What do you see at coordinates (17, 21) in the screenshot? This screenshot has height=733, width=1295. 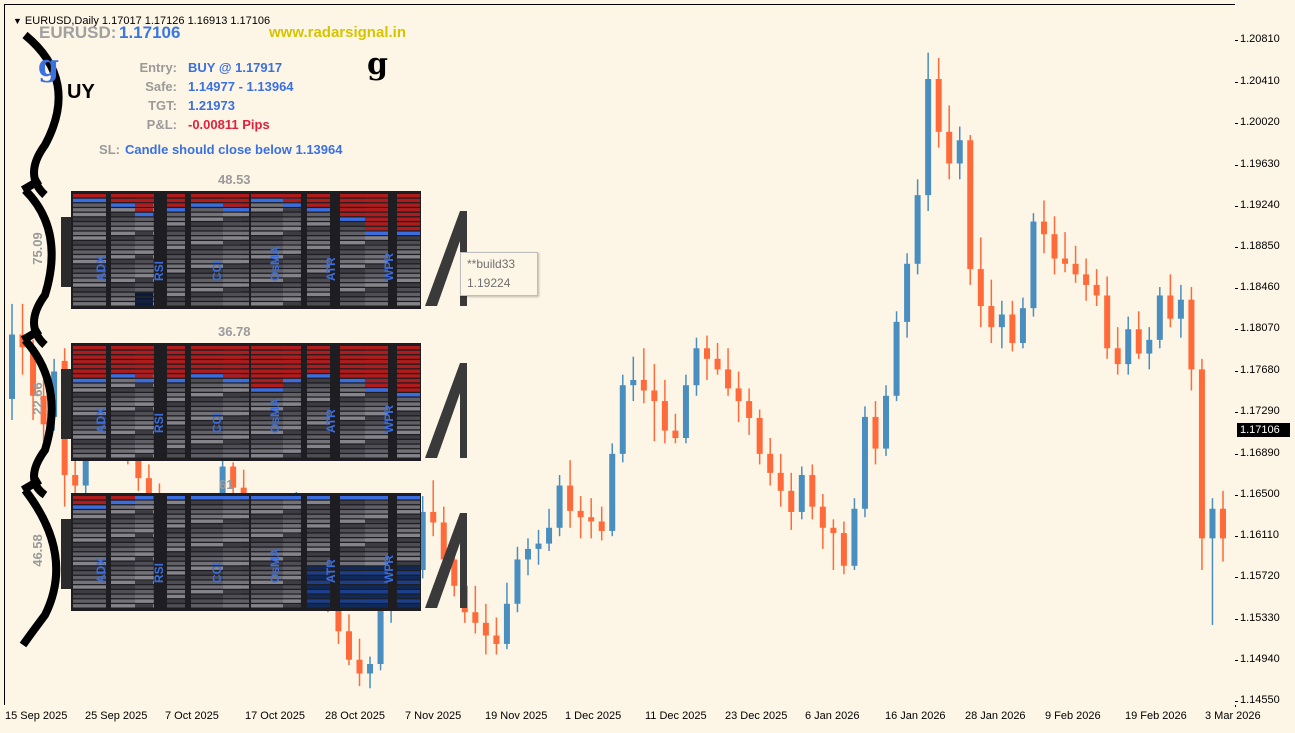 I see `dropdown-triangle-icon: ▼` at bounding box center [17, 21].